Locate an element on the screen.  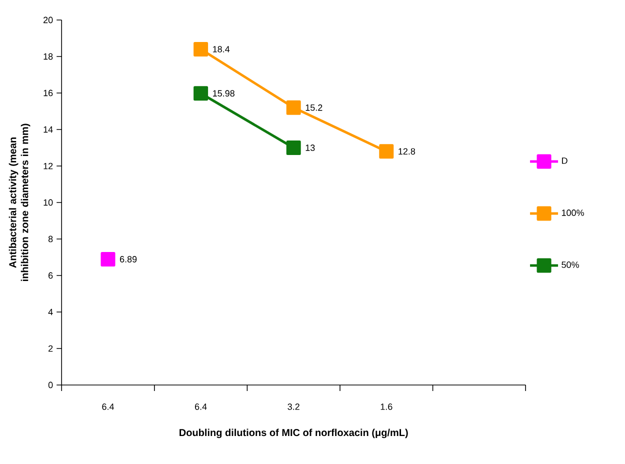
y-axis-title: Antibacterial activity (mean inhibition zone diameters in mm) is located at coordinates (19, 202).